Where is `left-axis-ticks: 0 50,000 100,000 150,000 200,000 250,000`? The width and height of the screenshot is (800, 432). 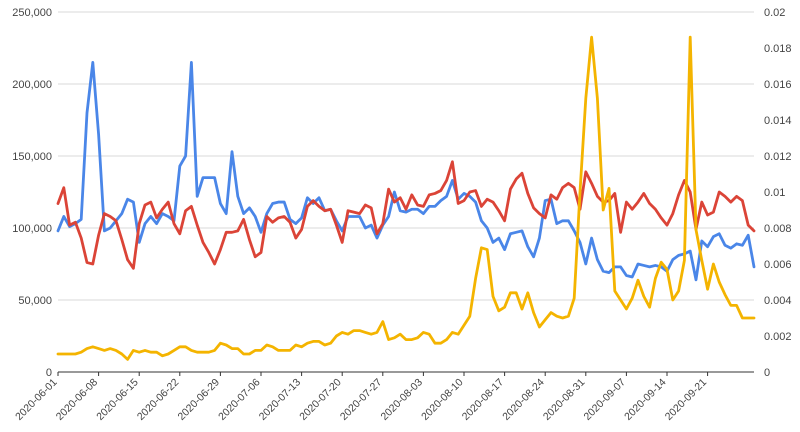
left-axis-ticks: 0 50,000 100,000 150,000 200,000 250,000 is located at coordinates (32, 193).